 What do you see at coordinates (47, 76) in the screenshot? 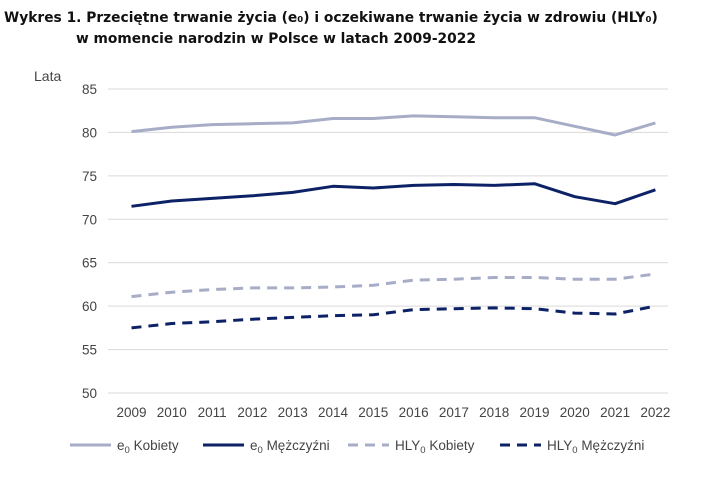
I see `y-axis-label: Lata` at bounding box center [47, 76].